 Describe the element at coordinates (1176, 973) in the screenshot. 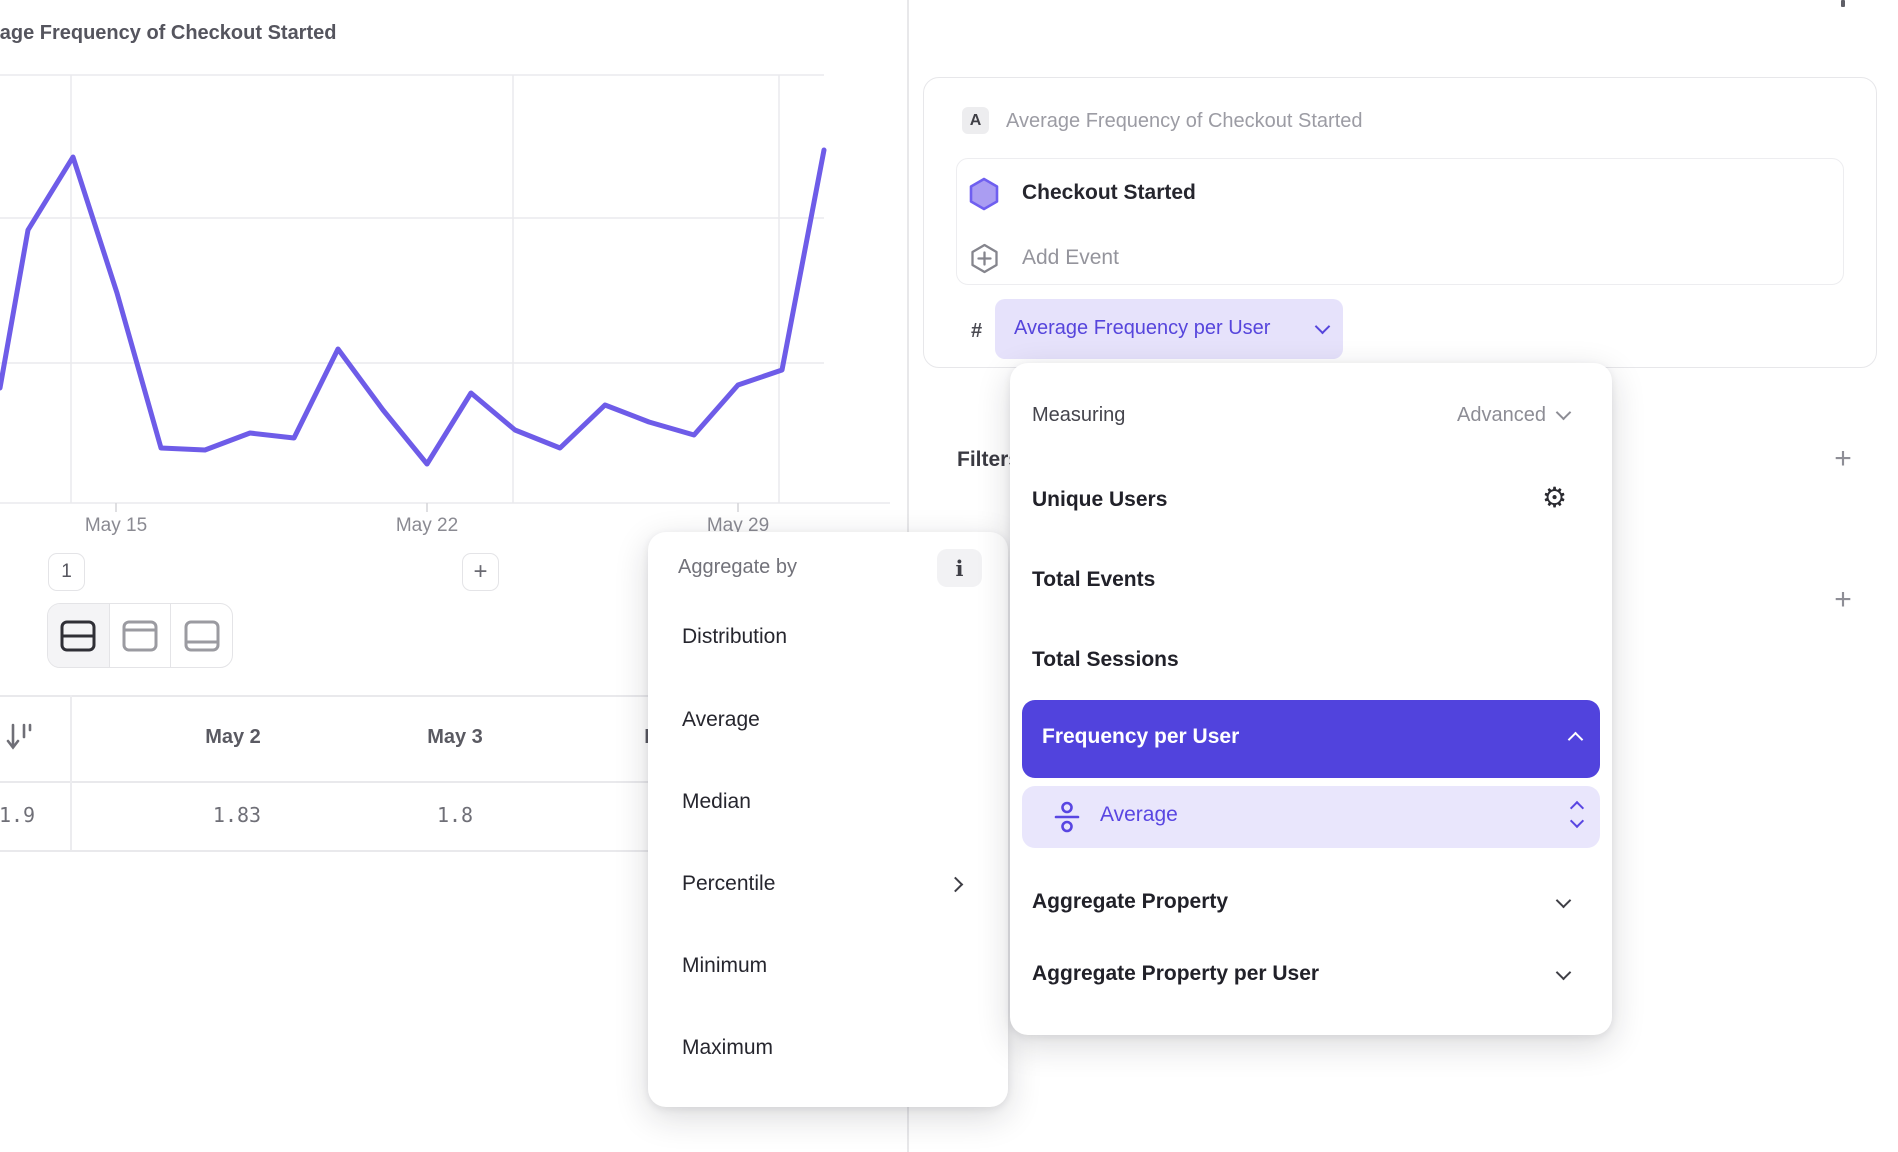

I see `menu-item-aggregate-property-per-user: Aggregate Property per User` at that location.